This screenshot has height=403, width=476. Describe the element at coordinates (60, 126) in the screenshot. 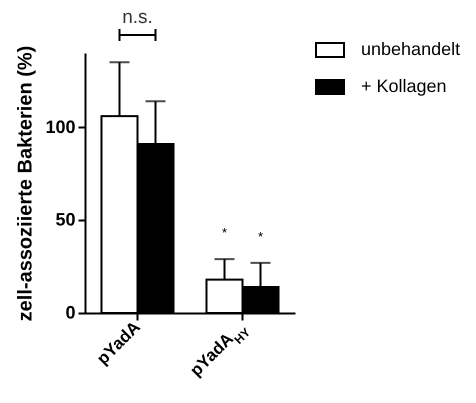

I see `y-tick-label: 100` at that location.